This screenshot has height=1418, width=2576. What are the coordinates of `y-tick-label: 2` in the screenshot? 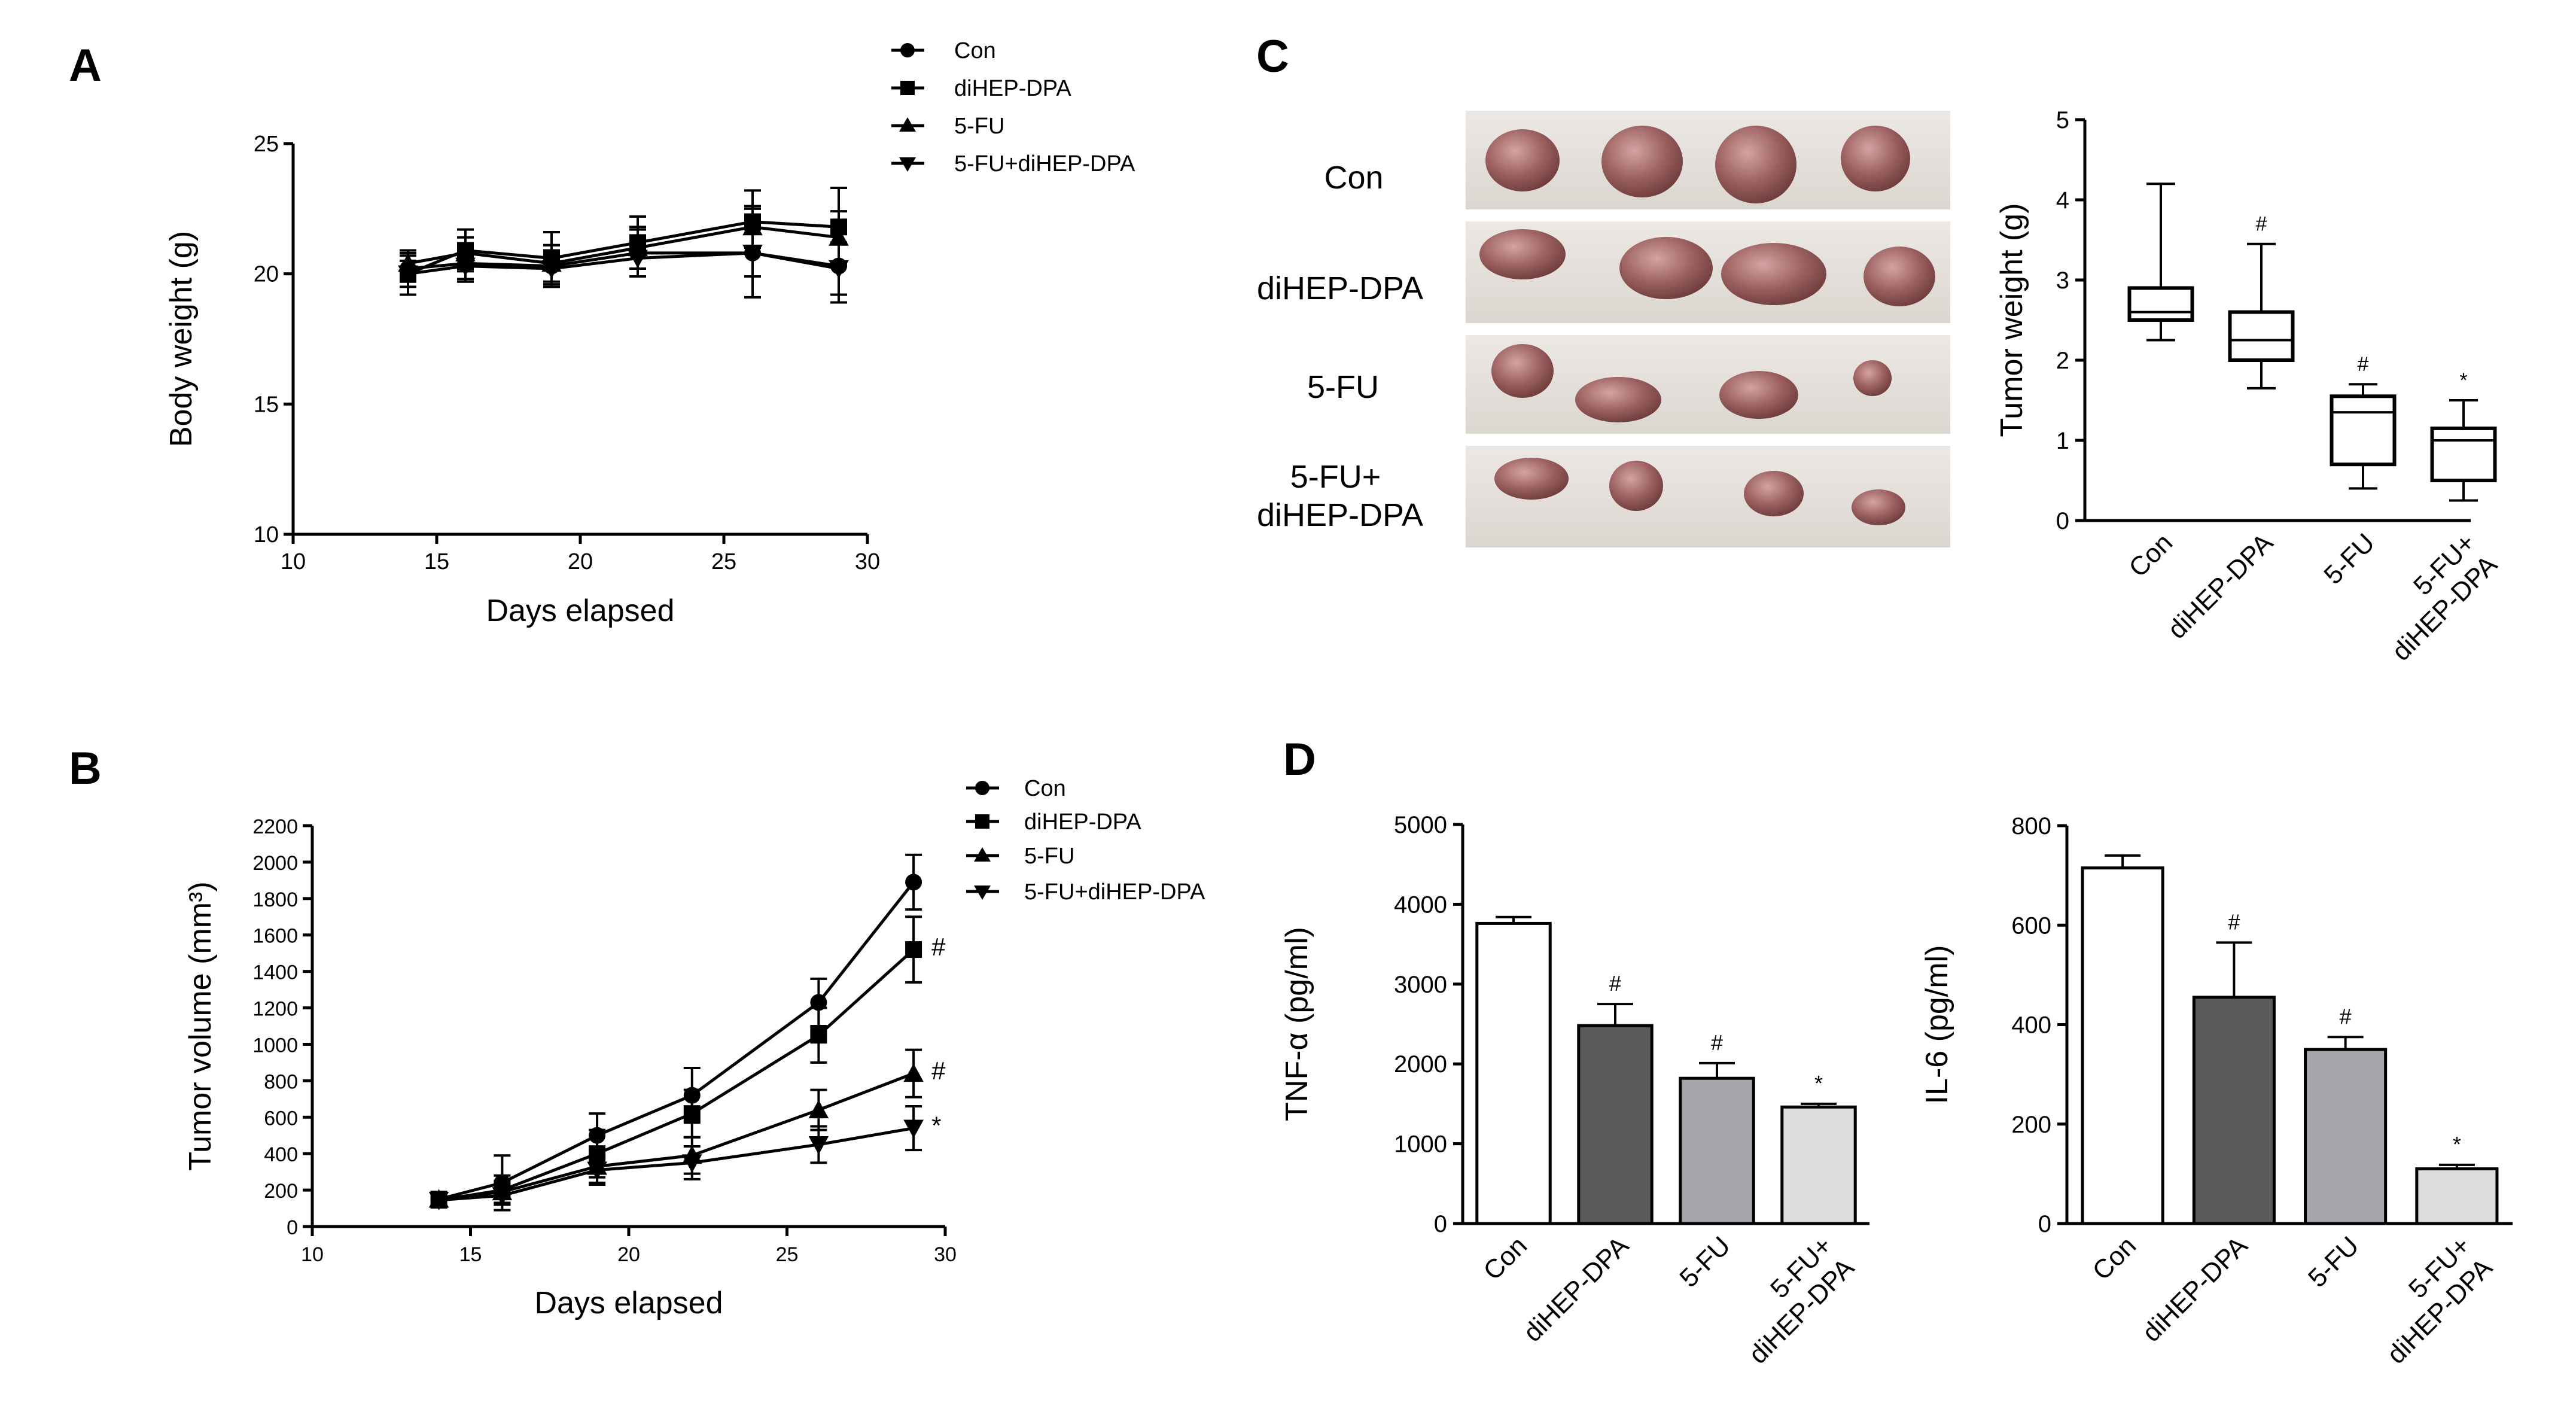 It's located at (2062, 361).